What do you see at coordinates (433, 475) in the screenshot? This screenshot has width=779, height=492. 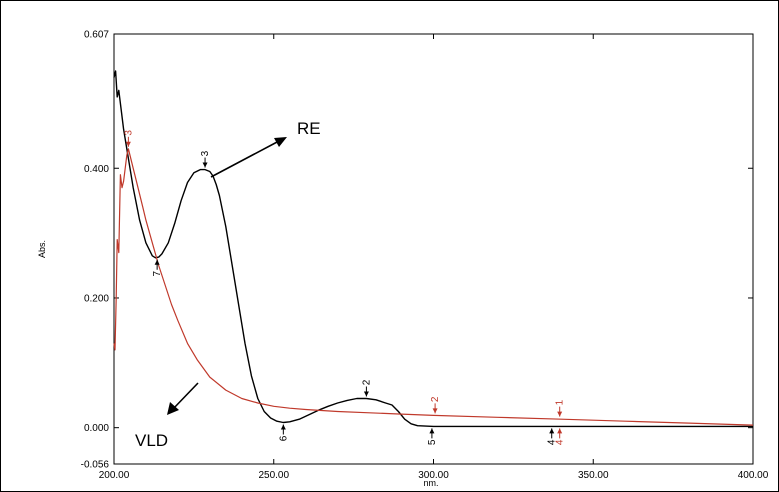 I see `x-tick-label: 300.00` at bounding box center [433, 475].